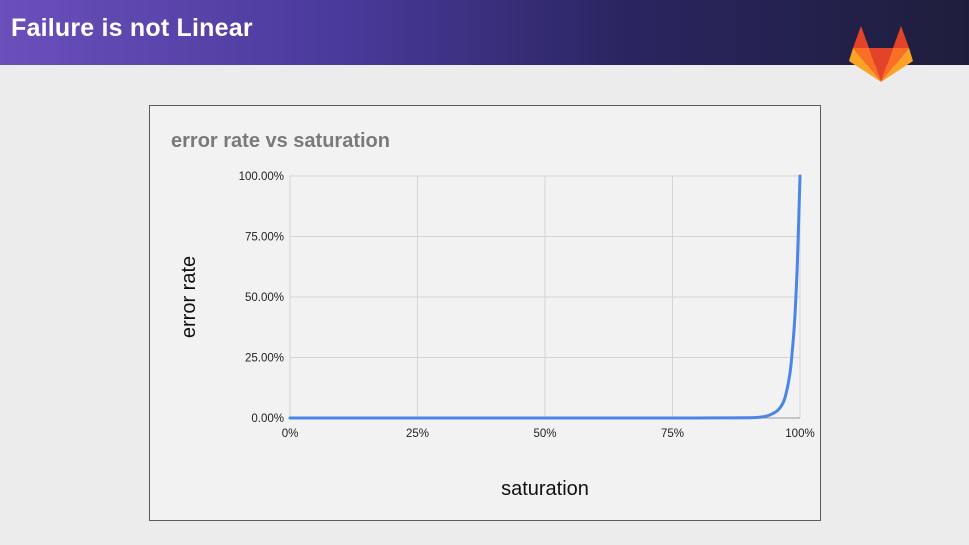  What do you see at coordinates (290, 434) in the screenshot?
I see `x-tick-label: 0%` at bounding box center [290, 434].